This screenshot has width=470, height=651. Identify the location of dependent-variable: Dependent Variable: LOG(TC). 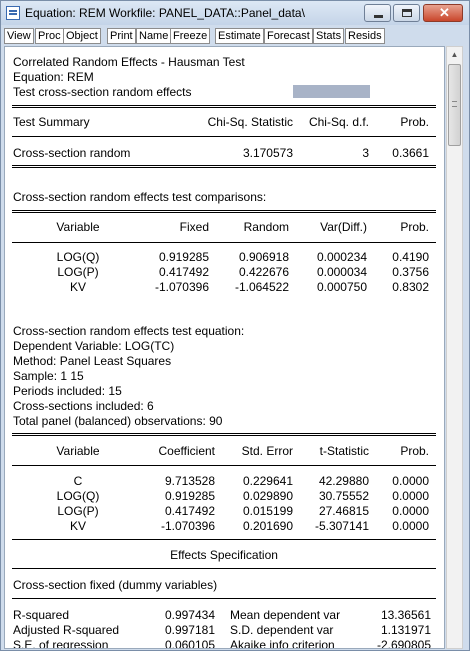
(94, 346).